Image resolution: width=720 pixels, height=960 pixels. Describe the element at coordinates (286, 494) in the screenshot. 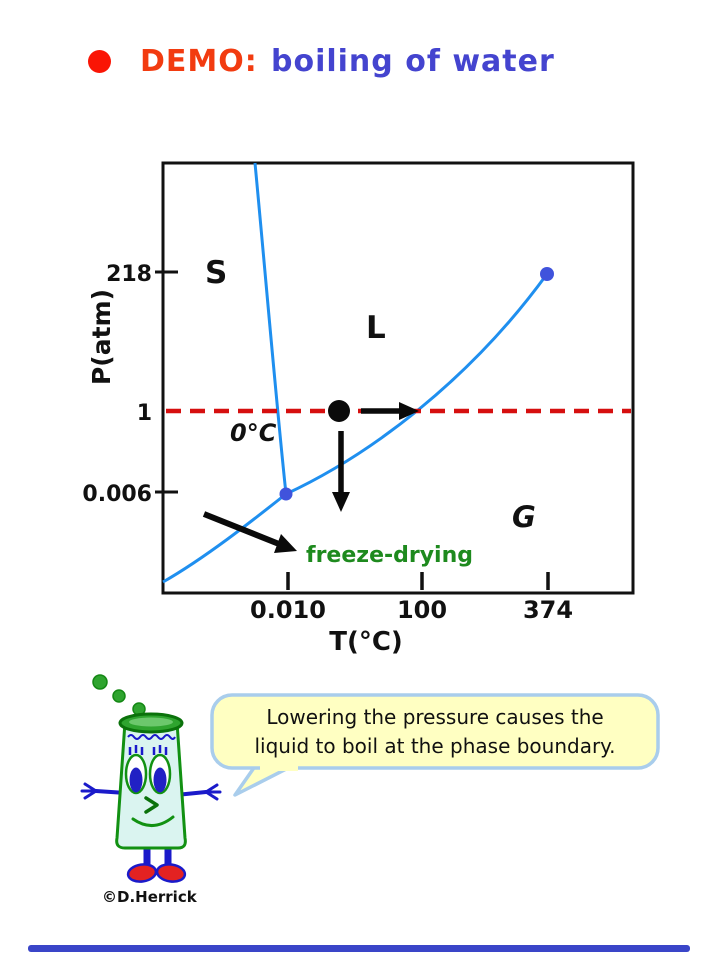

I see `triple-point` at that location.